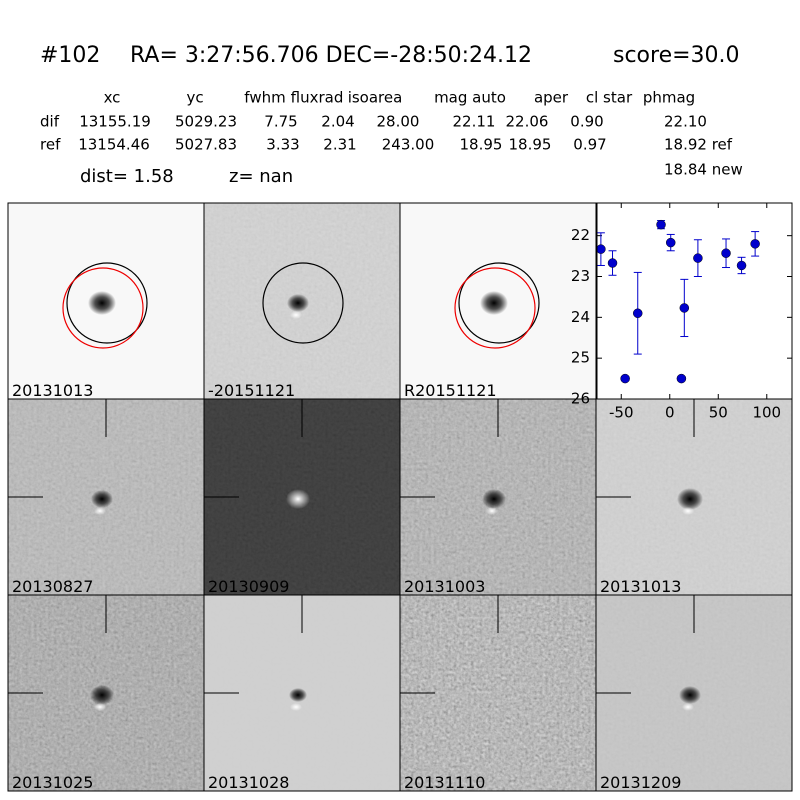 Image resolution: width=800 pixels, height=800 pixels. I want to click on plot-bg, so click(694, 301).